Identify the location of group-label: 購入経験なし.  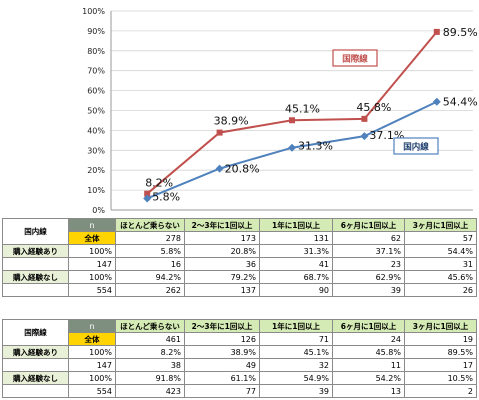
(35, 277).